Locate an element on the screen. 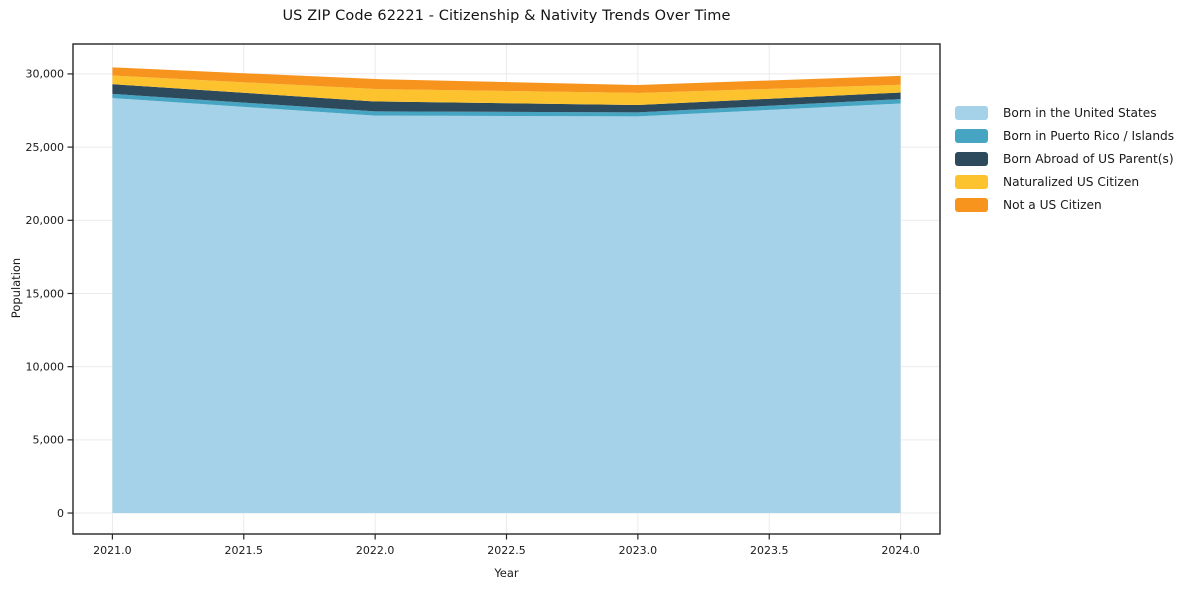 This screenshot has width=1189, height=590. y-tick-label: 10,000 is located at coordinates (45, 366).